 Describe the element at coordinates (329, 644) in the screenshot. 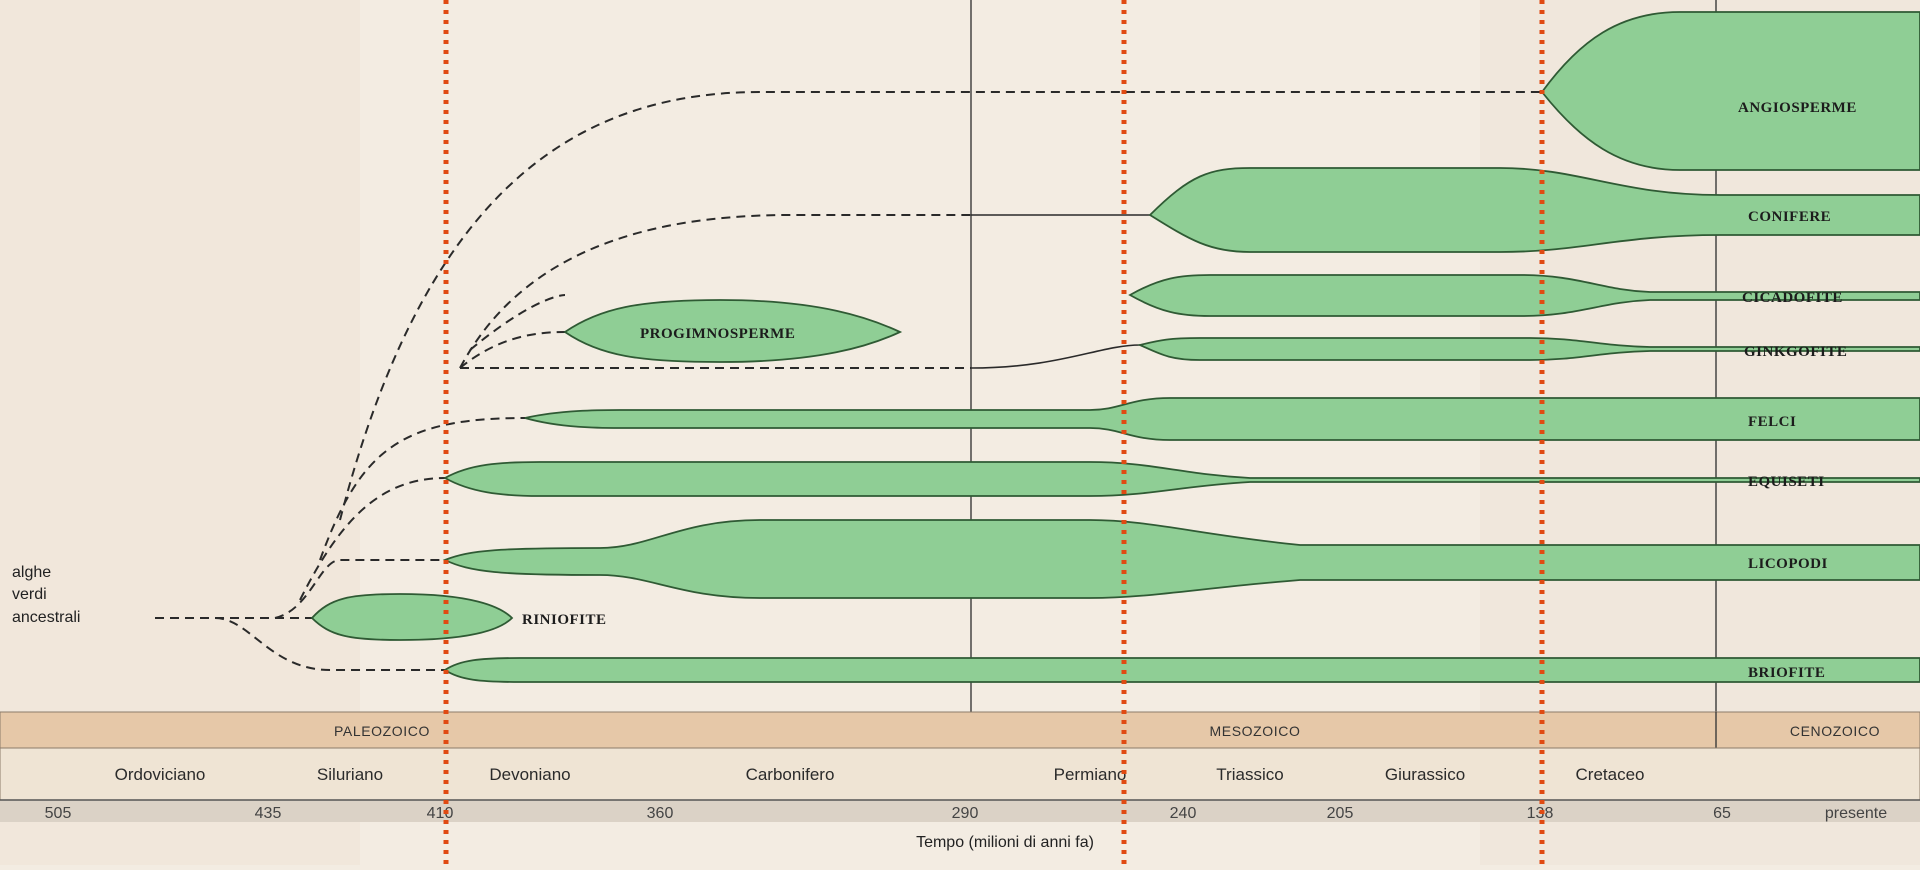

I see `branch-to-briofite` at that location.